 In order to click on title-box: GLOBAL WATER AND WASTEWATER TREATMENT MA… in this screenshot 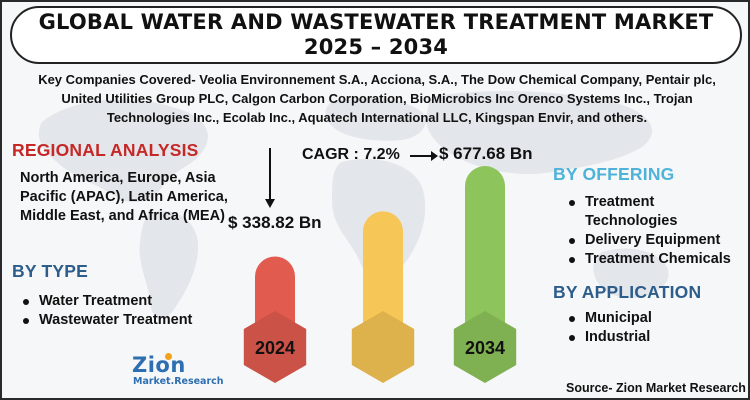, I will do `click(376, 35)`.